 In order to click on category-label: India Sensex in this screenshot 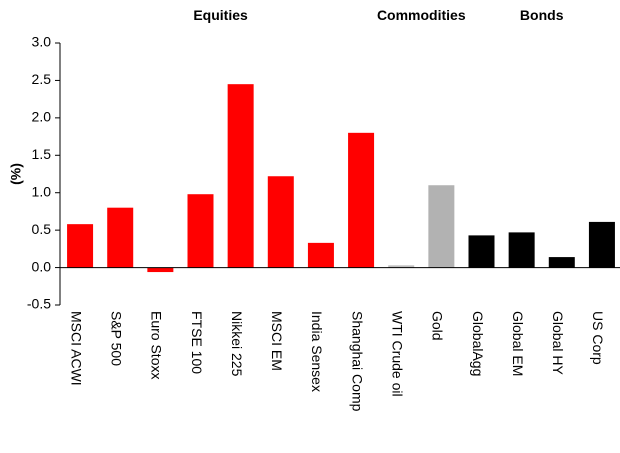, I will do `click(317, 351)`.